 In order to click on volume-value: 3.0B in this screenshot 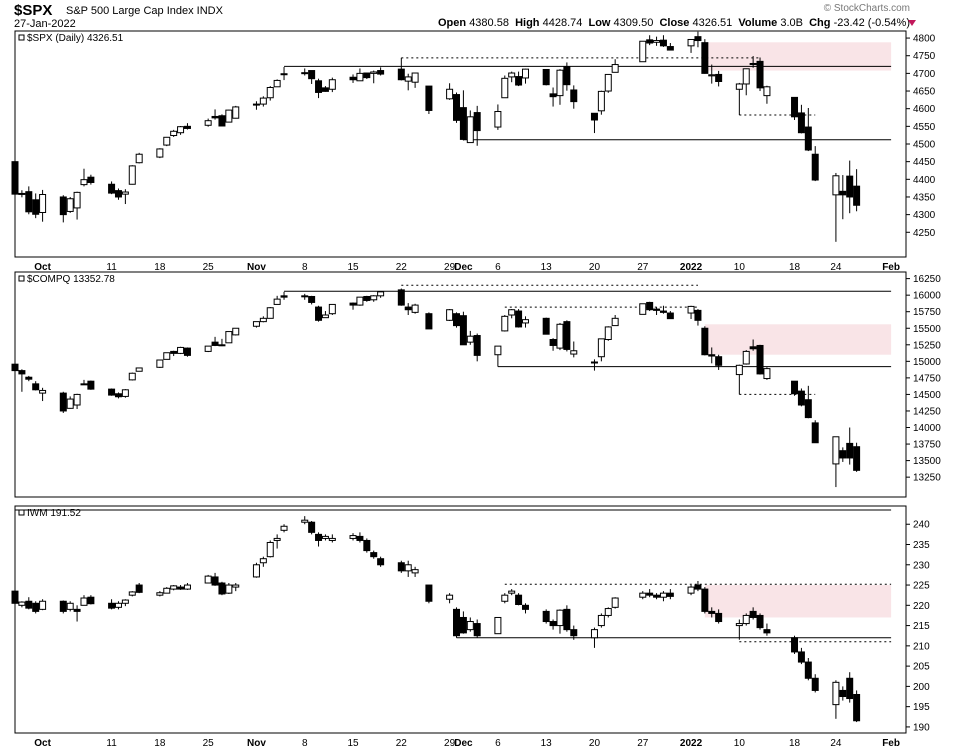, I will do `click(791, 23)`.